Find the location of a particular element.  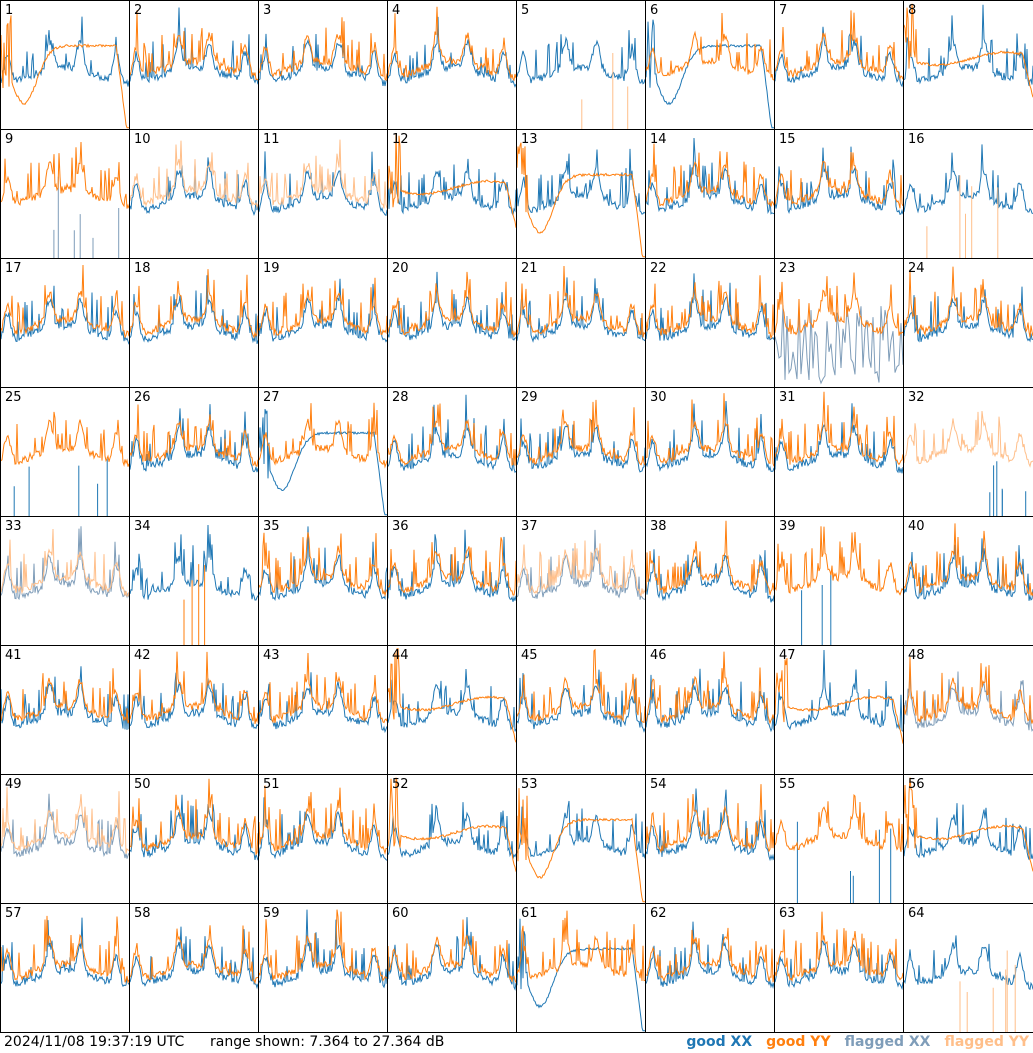

antenna-number: 35 is located at coordinates (271, 526).